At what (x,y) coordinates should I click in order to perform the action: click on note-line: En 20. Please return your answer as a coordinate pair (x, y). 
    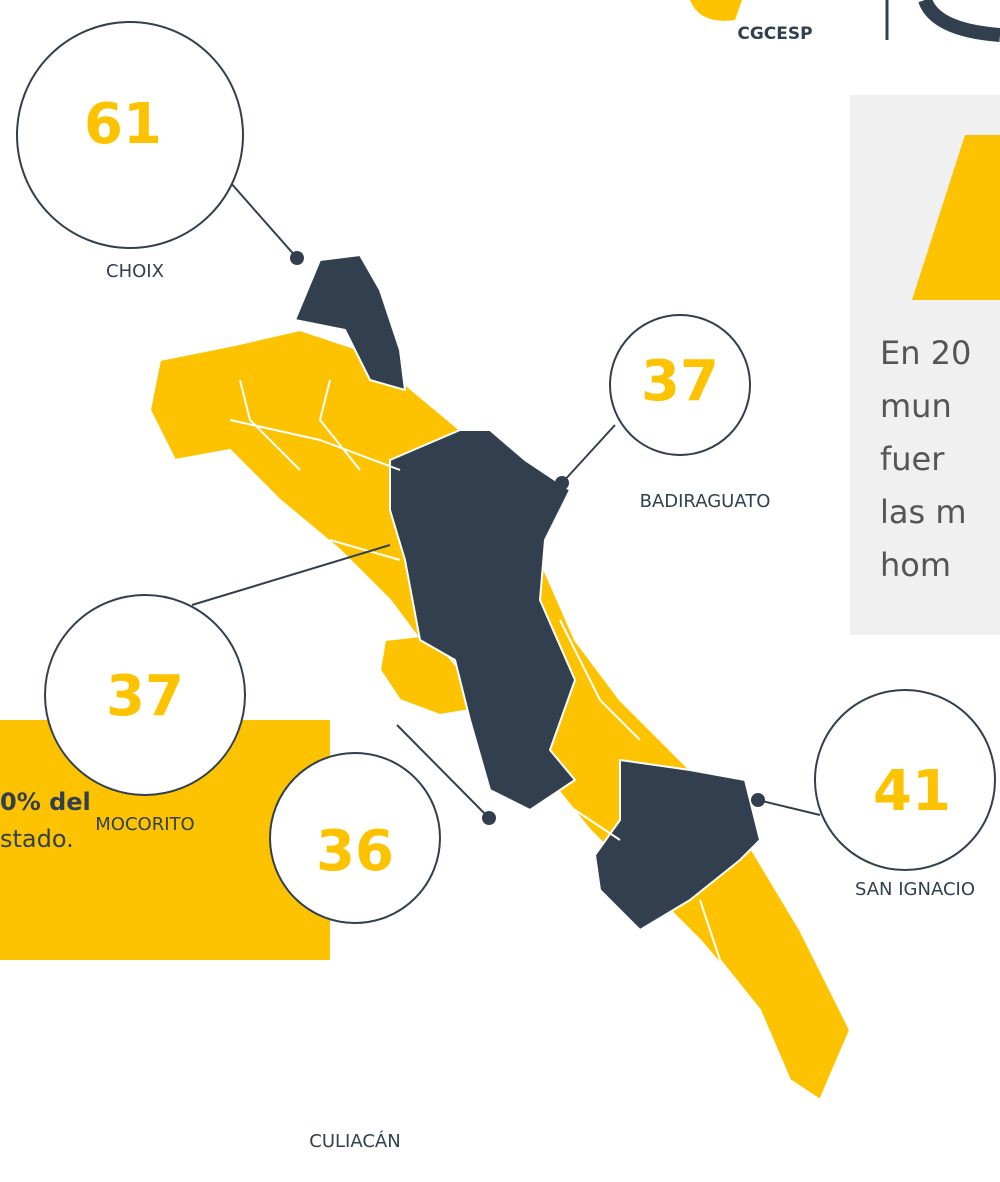
    Looking at the image, I should click on (925, 353).